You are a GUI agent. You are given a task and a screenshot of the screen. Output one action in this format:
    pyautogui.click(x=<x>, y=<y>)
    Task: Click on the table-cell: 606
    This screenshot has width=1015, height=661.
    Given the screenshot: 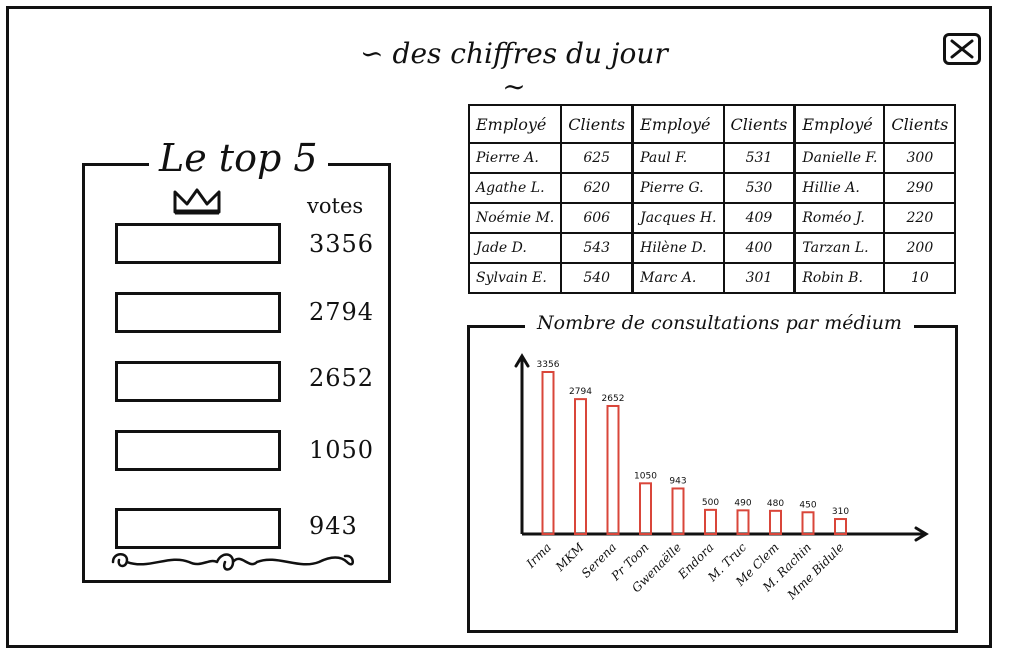 What is the action you would take?
    pyautogui.click(x=597, y=218)
    